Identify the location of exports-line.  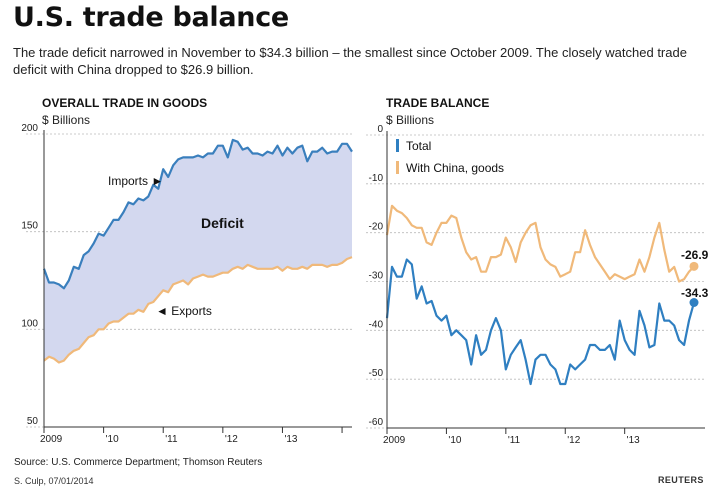
(198, 310).